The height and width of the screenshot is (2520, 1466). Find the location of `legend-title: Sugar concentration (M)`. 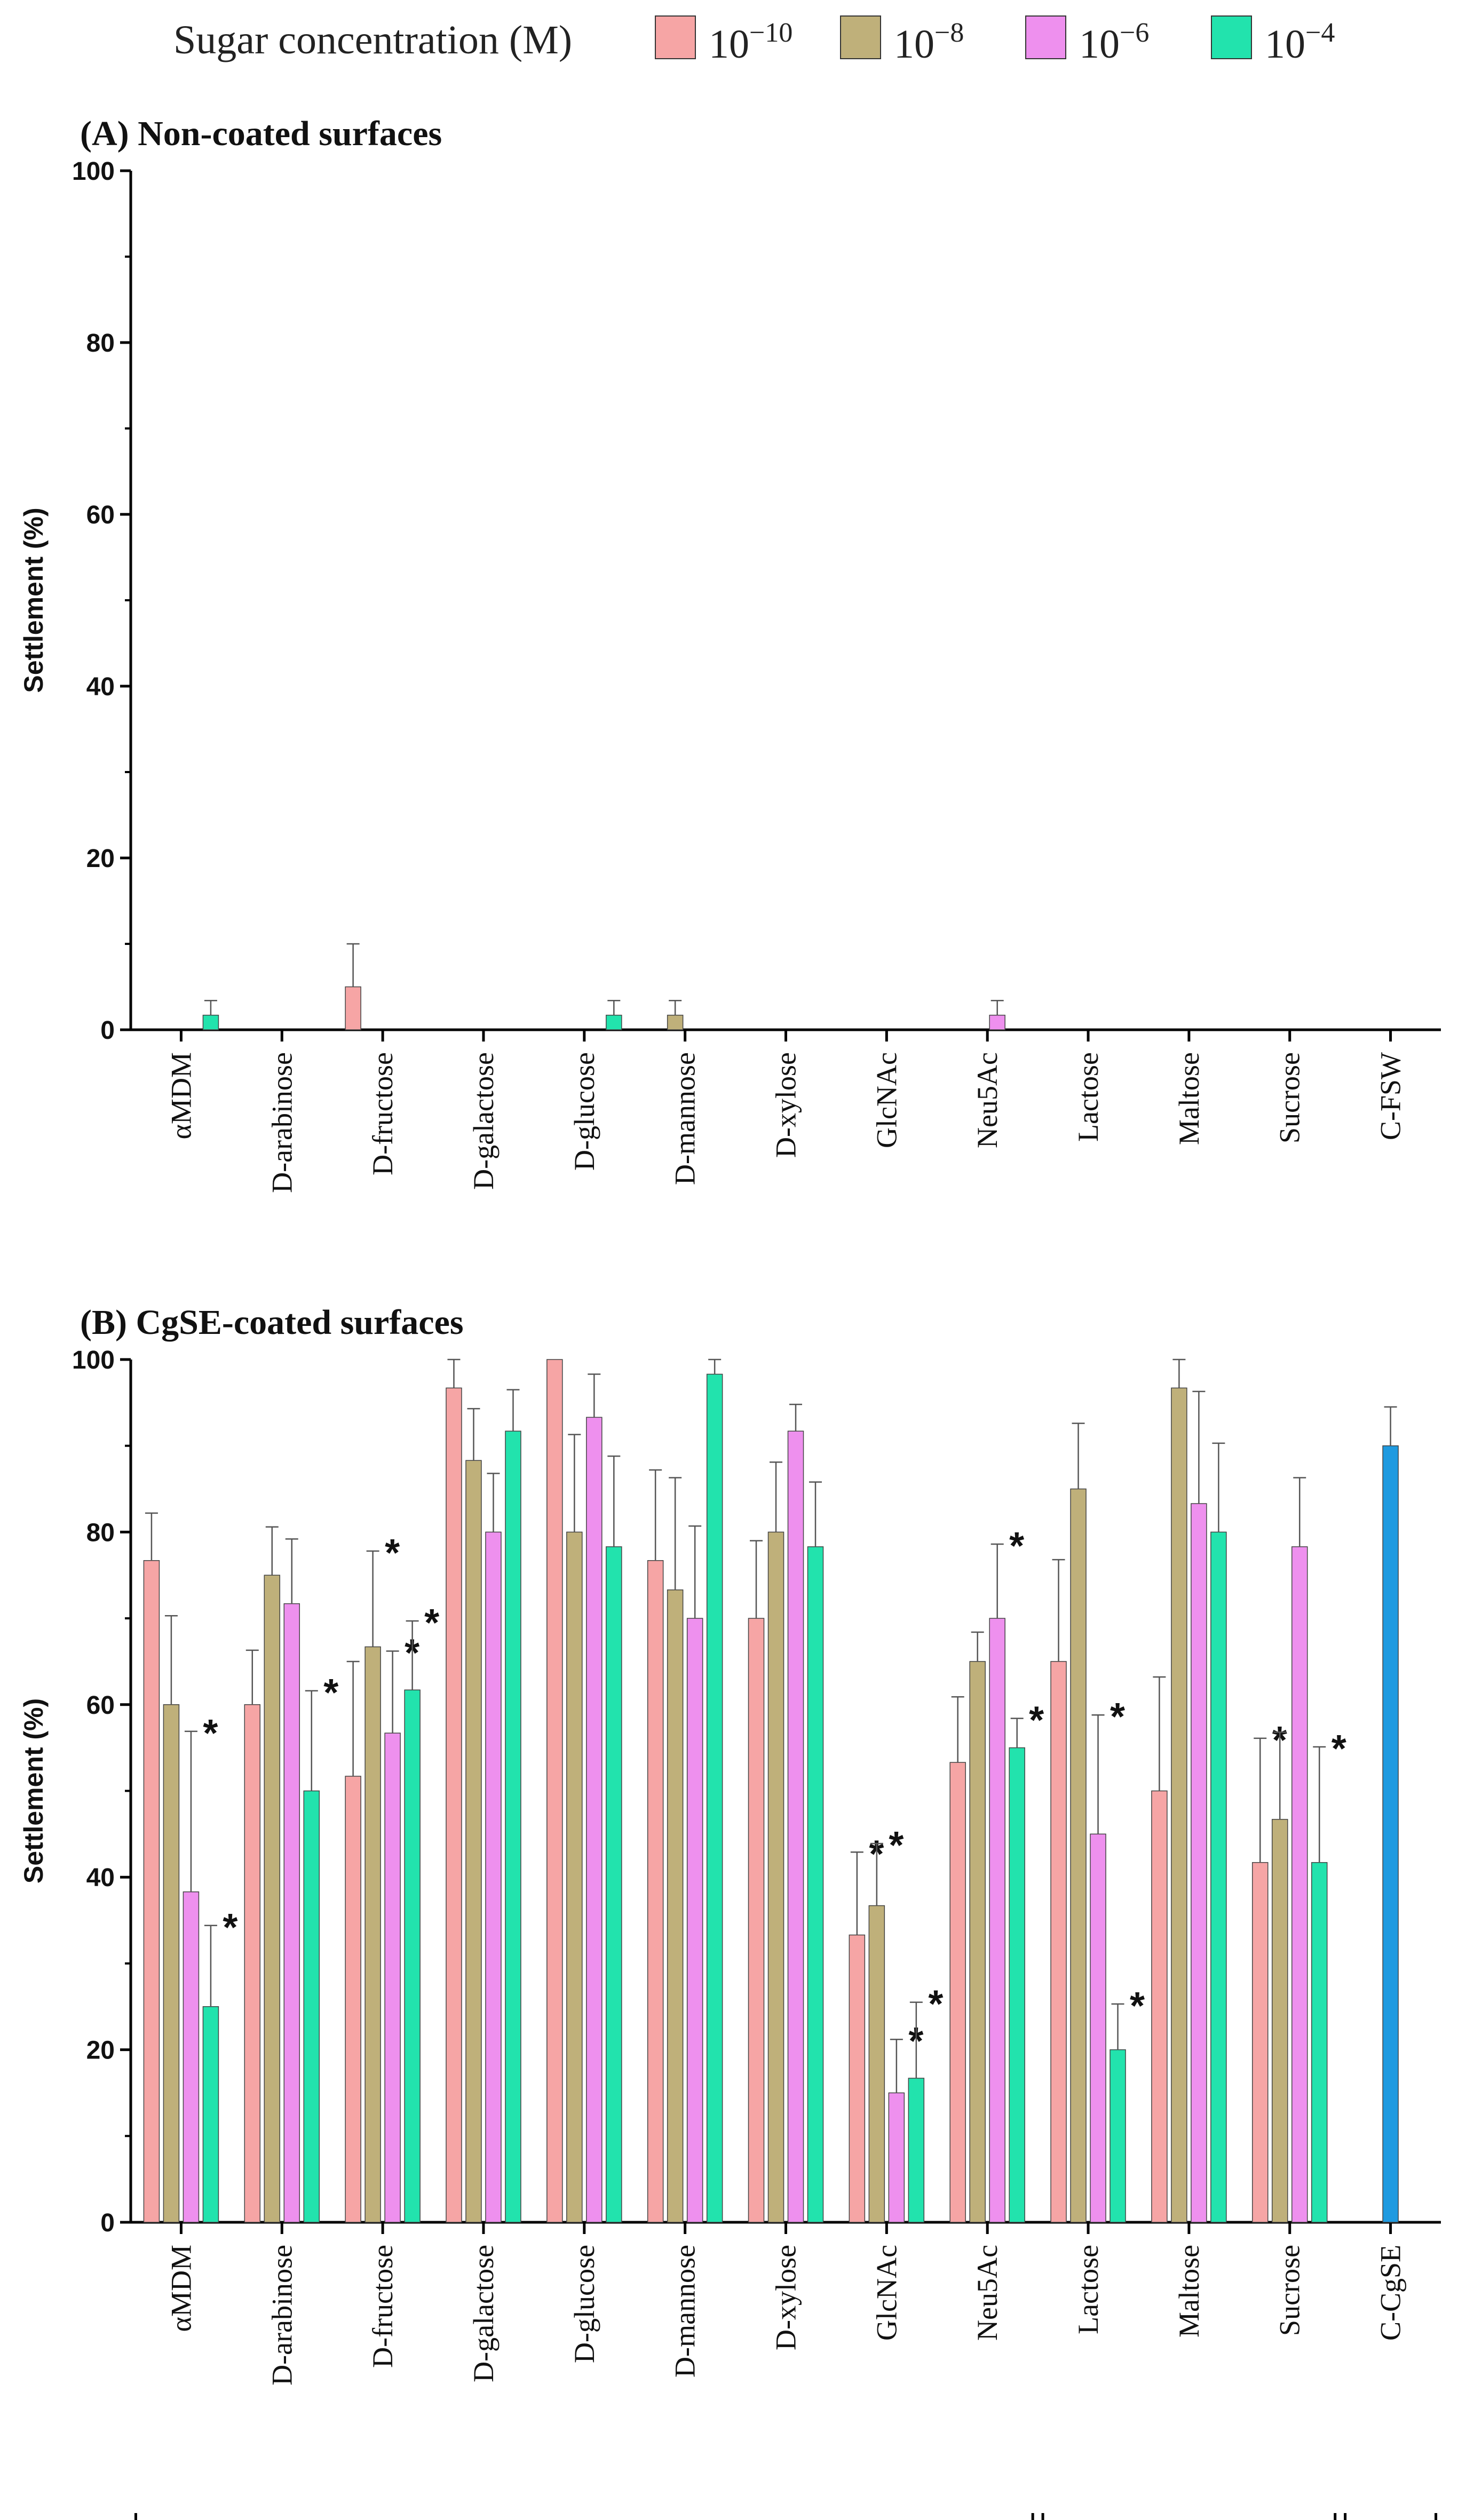

legend-title: Sugar concentration (M) is located at coordinates (372, 40).